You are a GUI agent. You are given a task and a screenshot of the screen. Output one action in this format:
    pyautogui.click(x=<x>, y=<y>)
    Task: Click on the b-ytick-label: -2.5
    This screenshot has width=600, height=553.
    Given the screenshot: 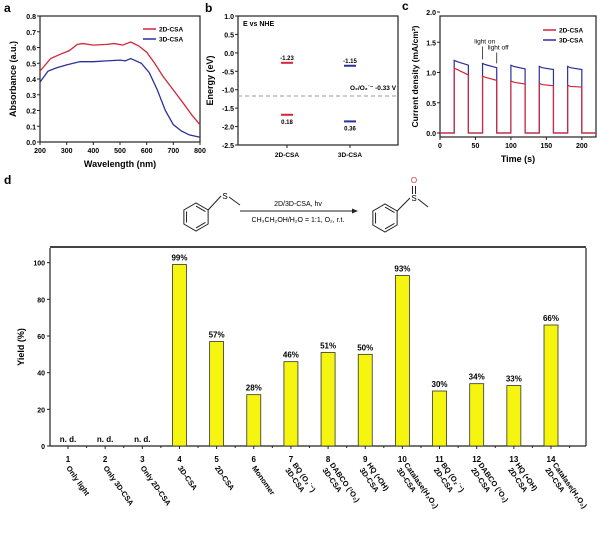 What is the action you would take?
    pyautogui.click(x=228, y=146)
    